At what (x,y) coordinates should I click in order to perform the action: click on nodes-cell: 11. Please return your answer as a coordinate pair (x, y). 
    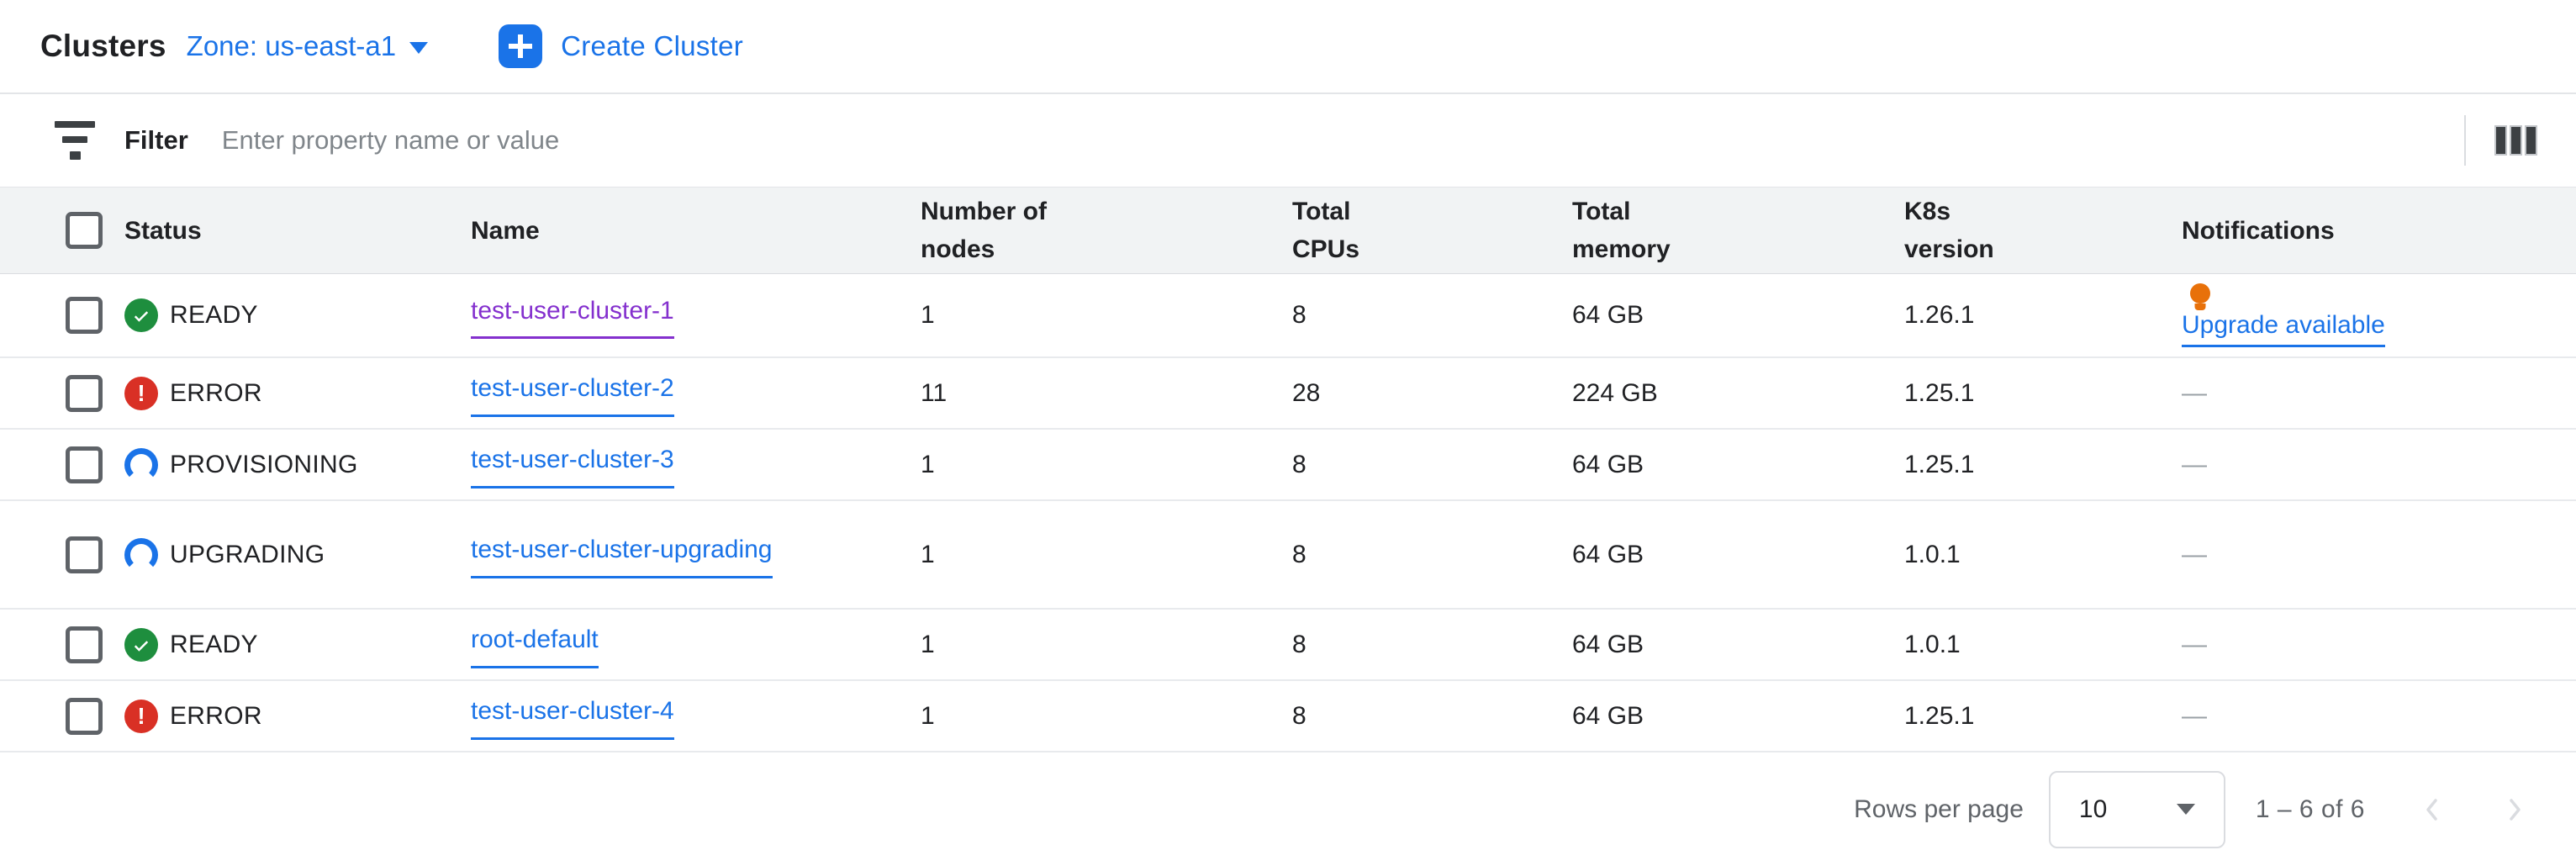
    Looking at the image, I should click on (934, 392).